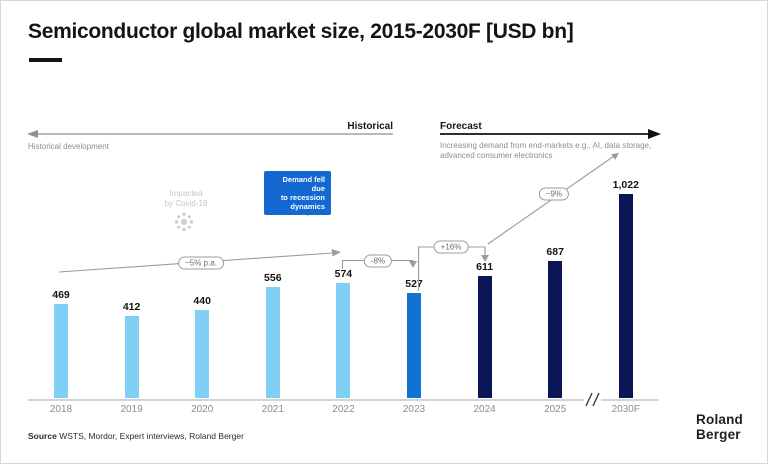  I want to click on recession-callout-line3: dynamics, so click(307, 206).